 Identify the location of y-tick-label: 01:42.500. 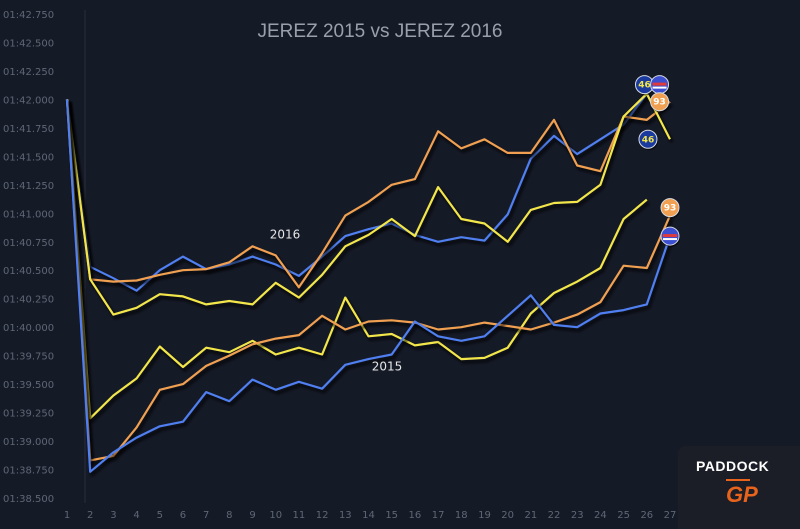
(28, 43).